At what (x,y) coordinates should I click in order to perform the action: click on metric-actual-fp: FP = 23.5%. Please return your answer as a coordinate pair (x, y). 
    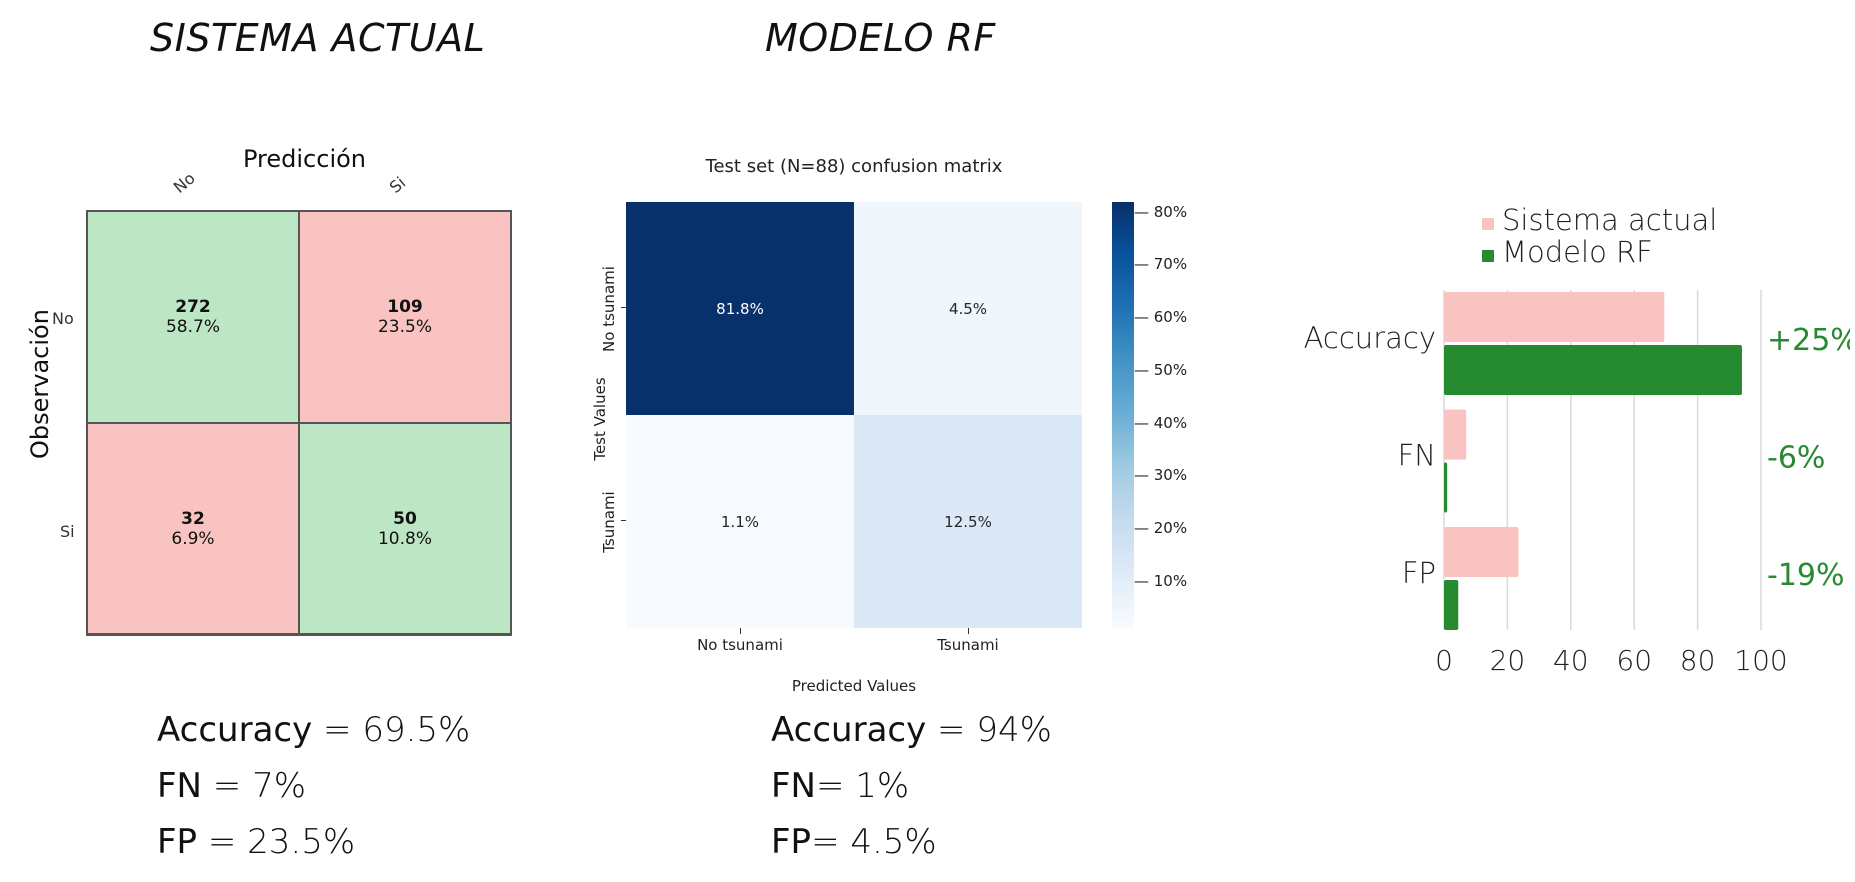
    Looking at the image, I should click on (256, 842).